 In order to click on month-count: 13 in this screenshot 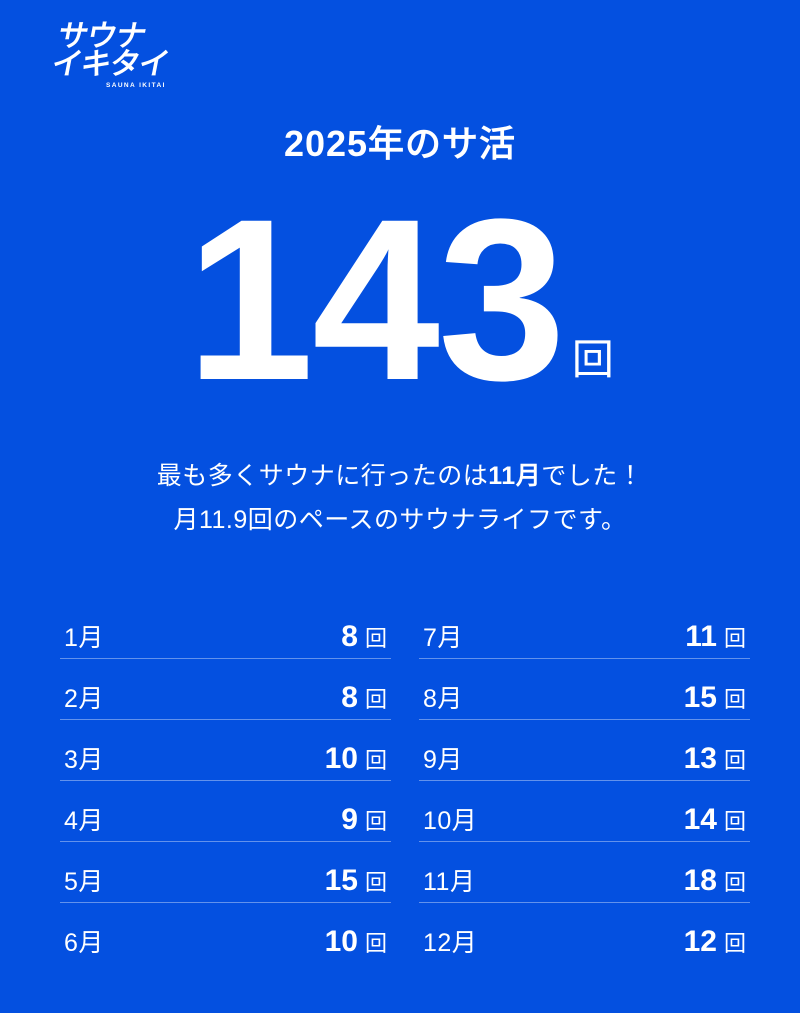, I will do `click(700, 758)`.